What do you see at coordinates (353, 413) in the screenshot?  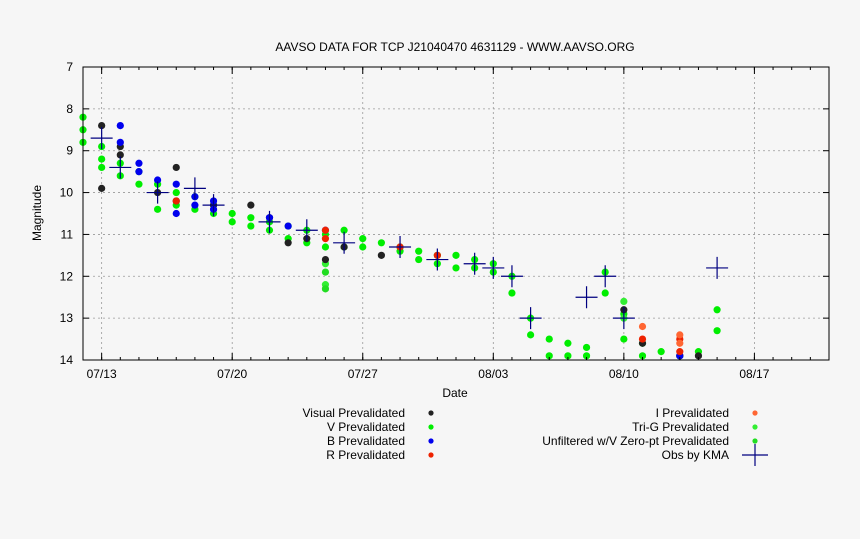 I see `legend-label: Visual Prevalidated` at bounding box center [353, 413].